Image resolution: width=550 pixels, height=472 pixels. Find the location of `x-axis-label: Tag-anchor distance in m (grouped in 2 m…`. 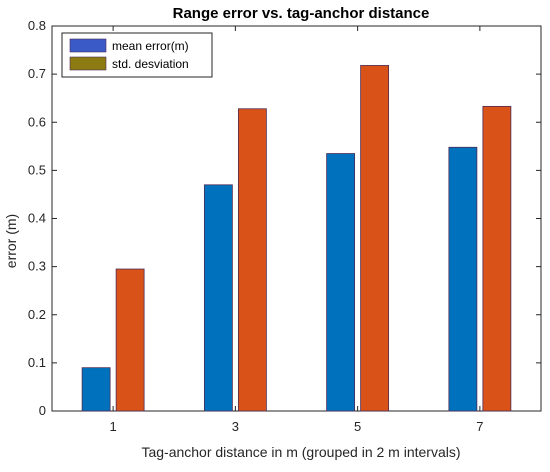

x-axis-label: Tag-anchor distance in m (grouped in 2 m… is located at coordinates (300, 452).